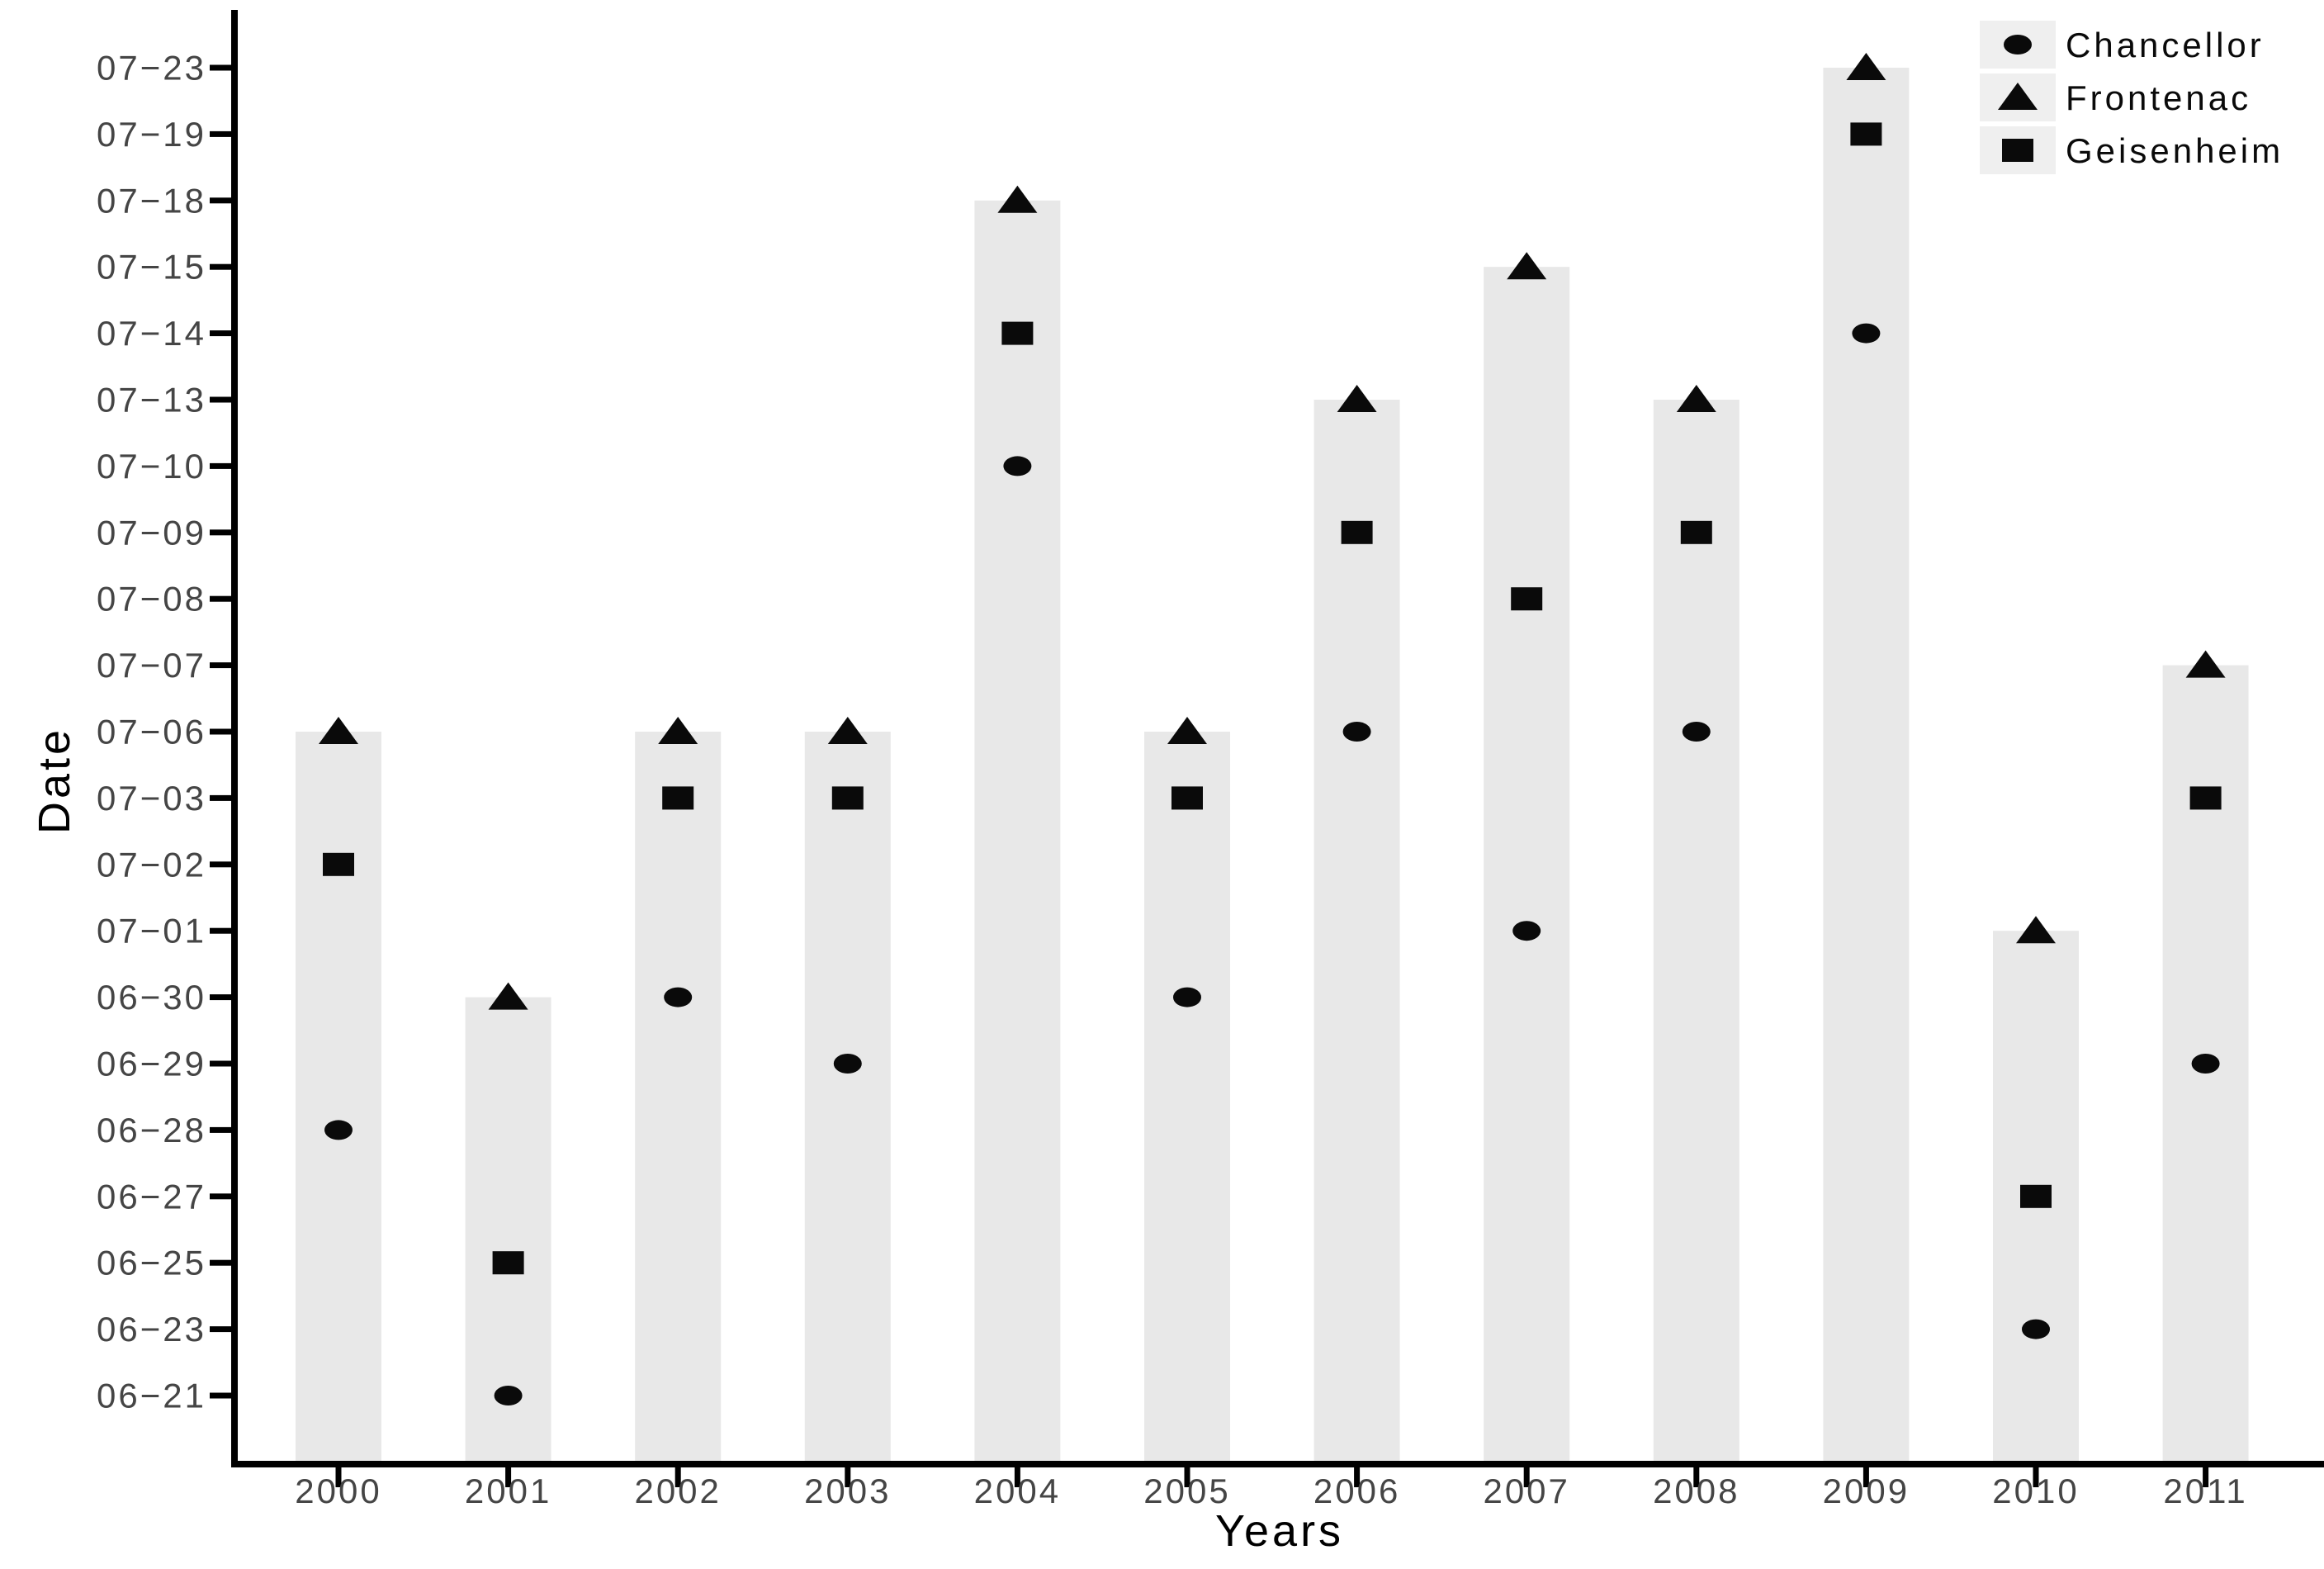 The image size is (2324, 1569). What do you see at coordinates (151, 134) in the screenshot?
I see `y-tick-label: 07−19` at bounding box center [151, 134].